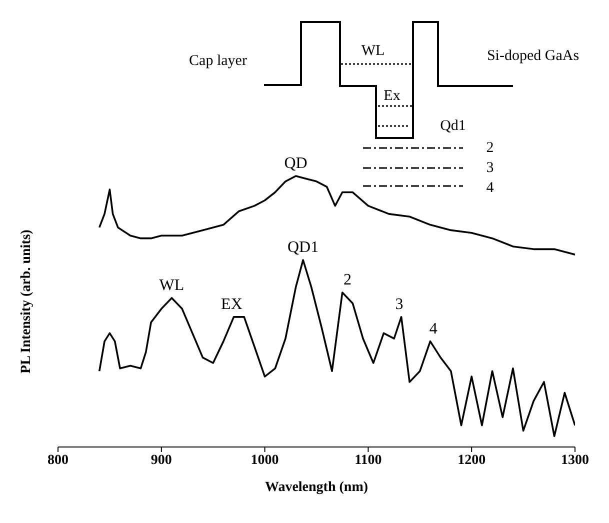 The height and width of the screenshot is (523, 609). Describe the element at coordinates (533, 56) in the screenshot. I see `text: Si-doped GaAs` at that location.